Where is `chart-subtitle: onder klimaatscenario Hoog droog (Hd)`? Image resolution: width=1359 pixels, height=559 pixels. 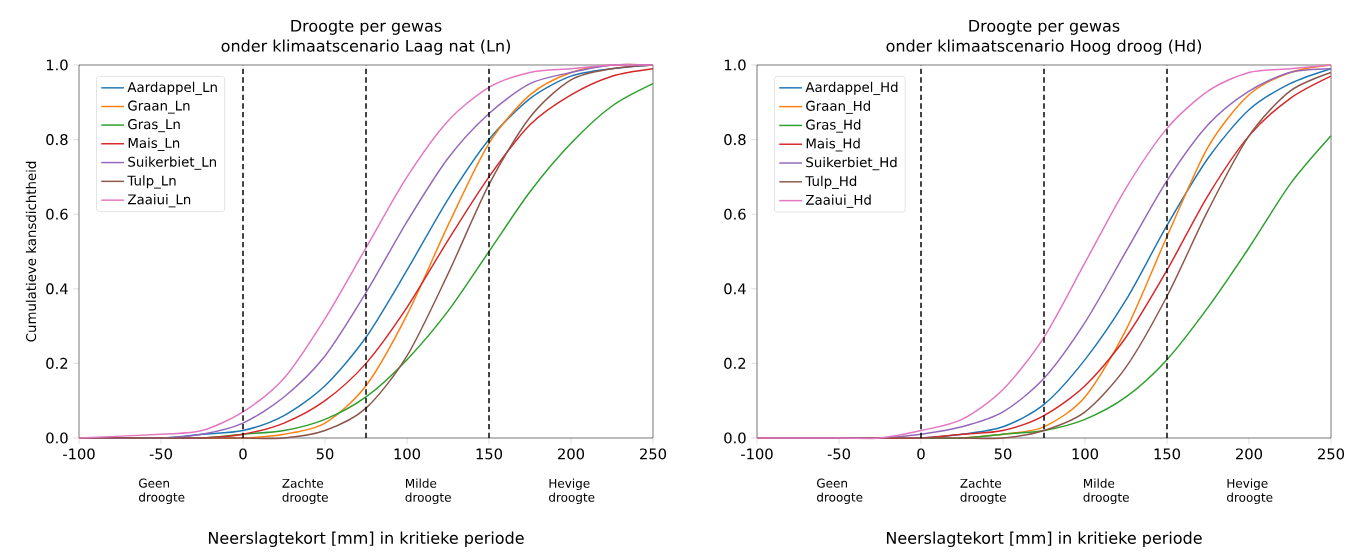
chart-subtitle: onder klimaatscenario Hoog droog (Hd) is located at coordinates (1044, 47).